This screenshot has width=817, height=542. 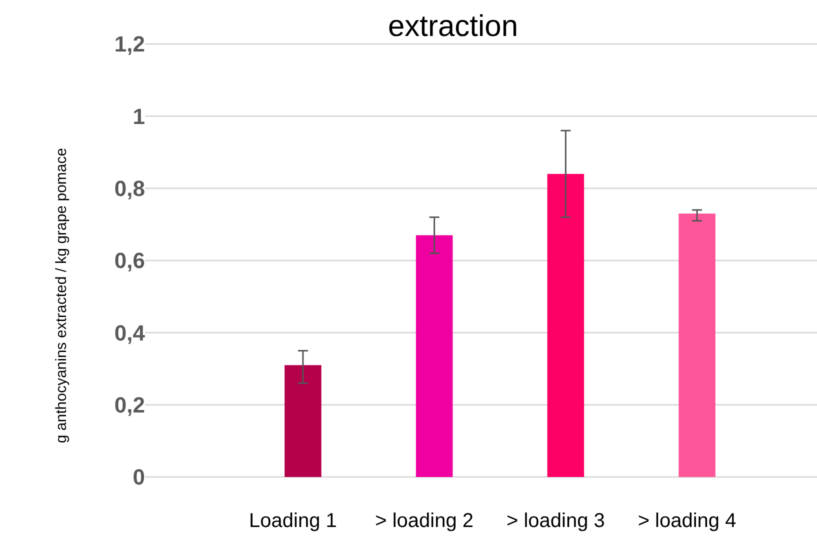 What do you see at coordinates (129, 405) in the screenshot?
I see `y-tick-label: 0,2` at bounding box center [129, 405].